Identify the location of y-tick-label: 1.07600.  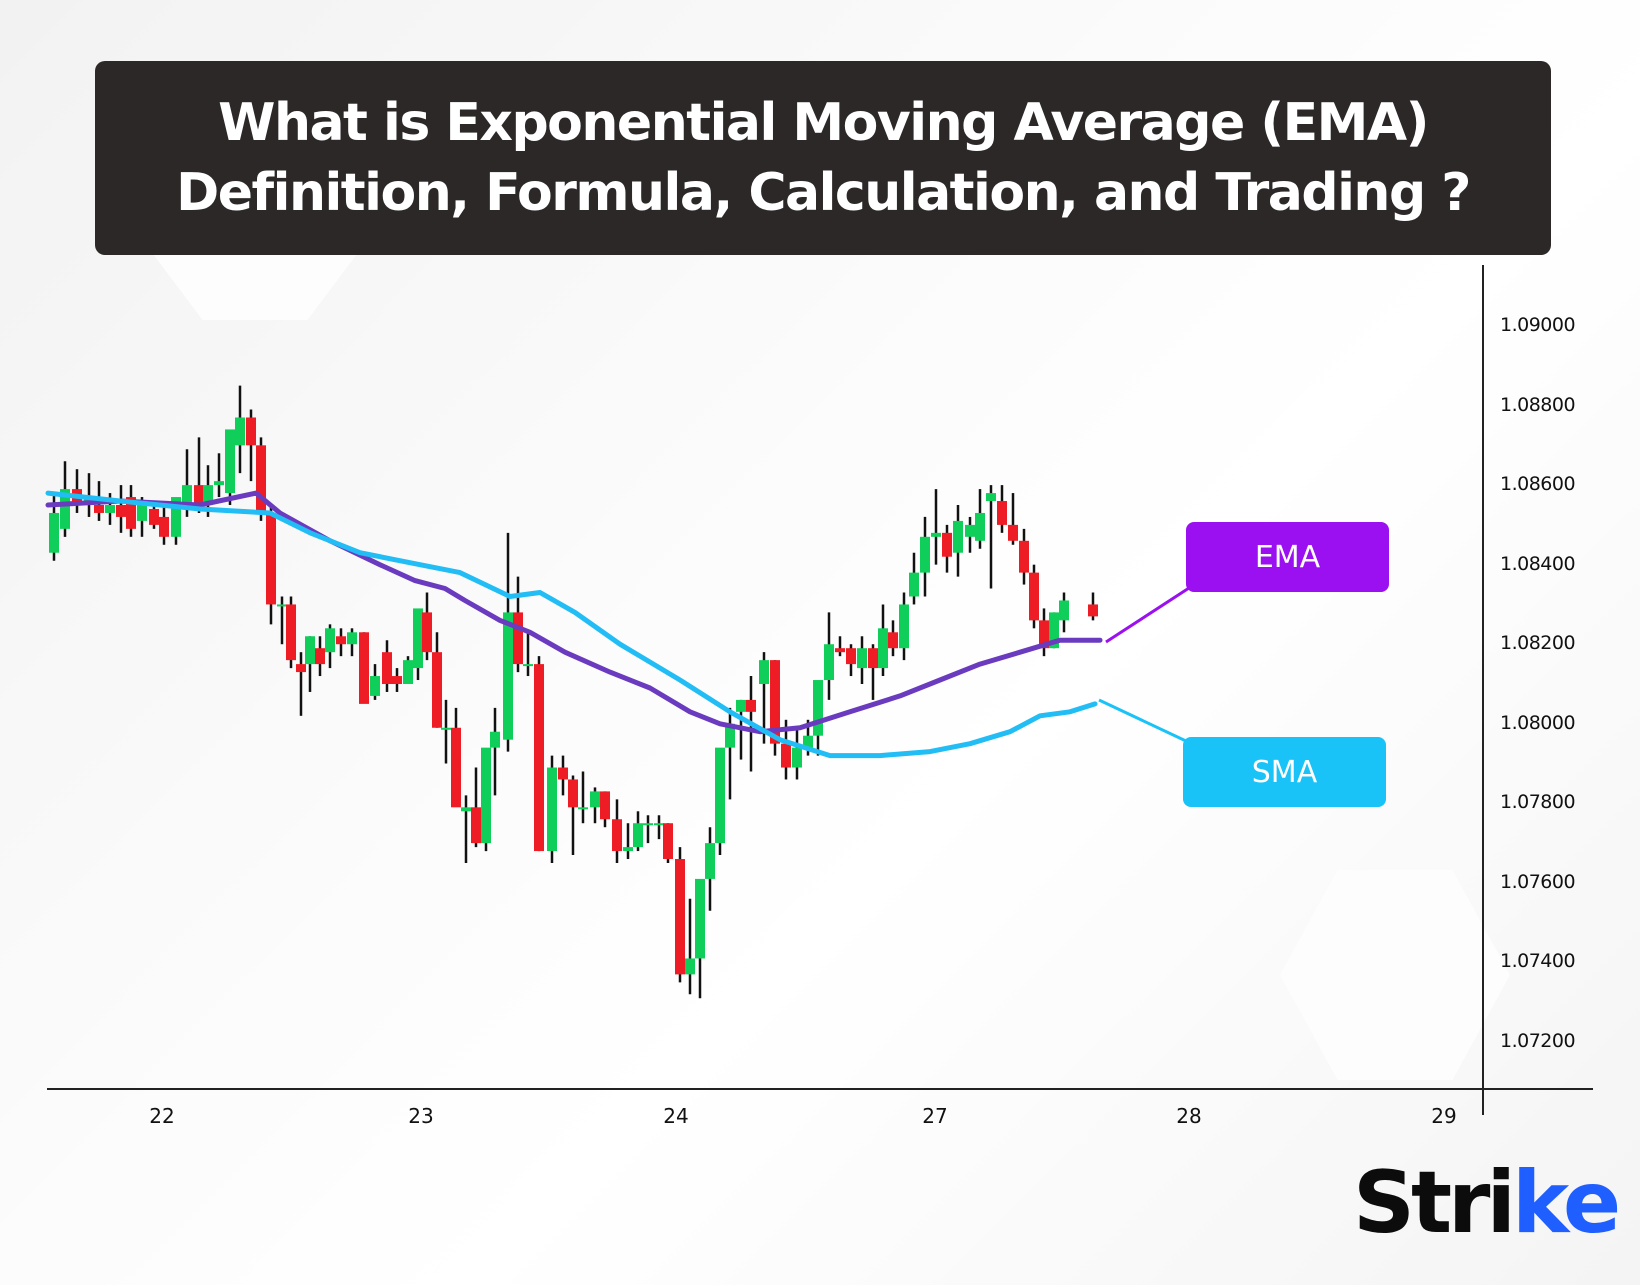
(1538, 881).